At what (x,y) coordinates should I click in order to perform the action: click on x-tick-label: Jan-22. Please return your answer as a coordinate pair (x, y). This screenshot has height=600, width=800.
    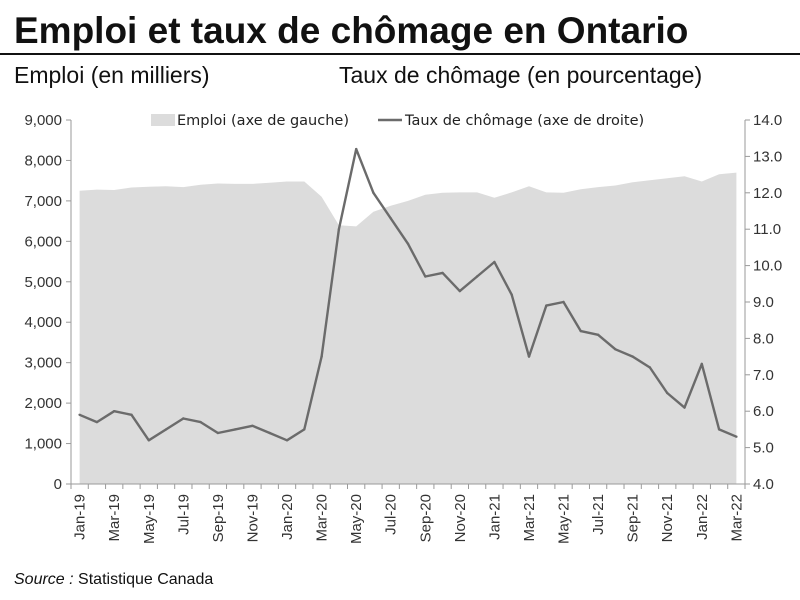
    Looking at the image, I should click on (702, 517).